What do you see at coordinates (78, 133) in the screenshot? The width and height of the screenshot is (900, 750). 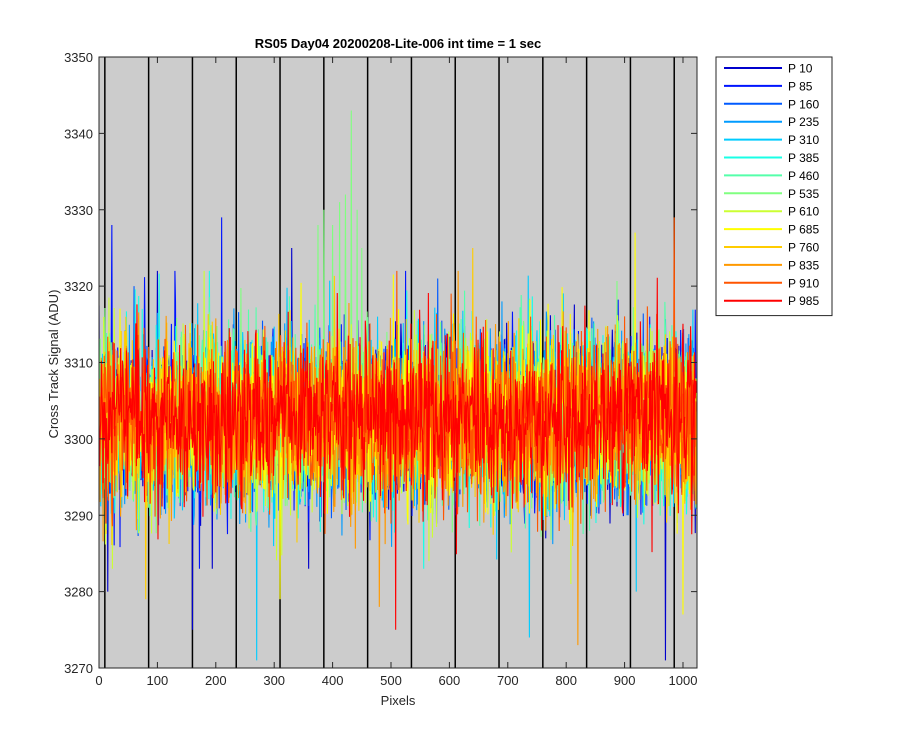 I see `y-tick-label: 3340` at bounding box center [78, 133].